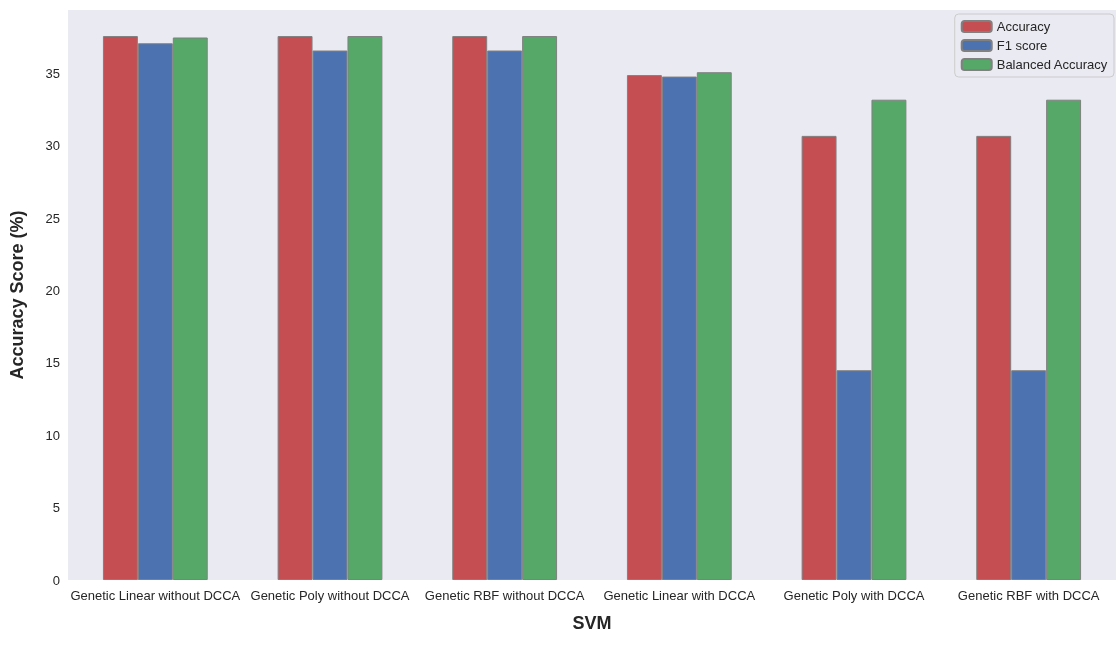 The height and width of the screenshot is (650, 1118). What do you see at coordinates (155, 595) in the screenshot?
I see `x-tick-label: Genetic Linear without DCCA` at bounding box center [155, 595].